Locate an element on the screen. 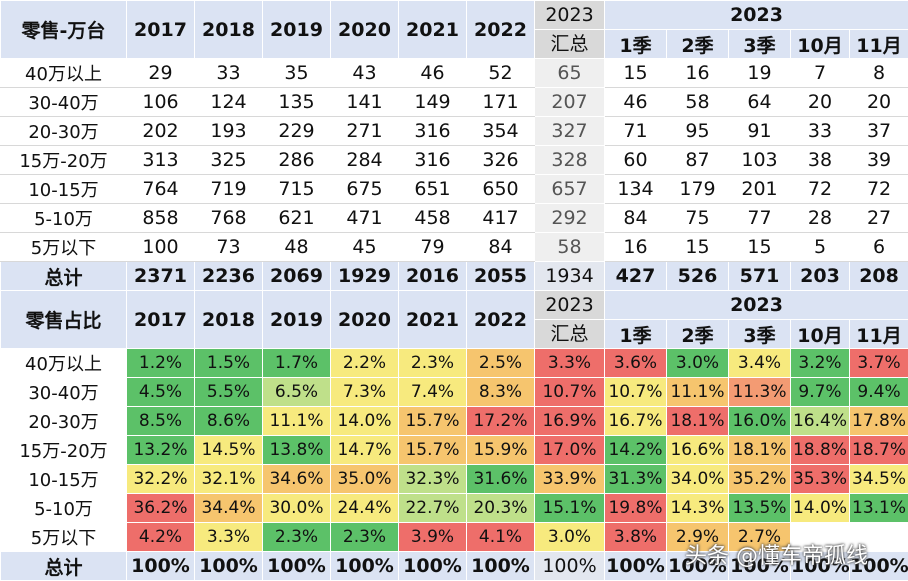 The image size is (908, 581). data-cell: 6.5% is located at coordinates (297, 392).